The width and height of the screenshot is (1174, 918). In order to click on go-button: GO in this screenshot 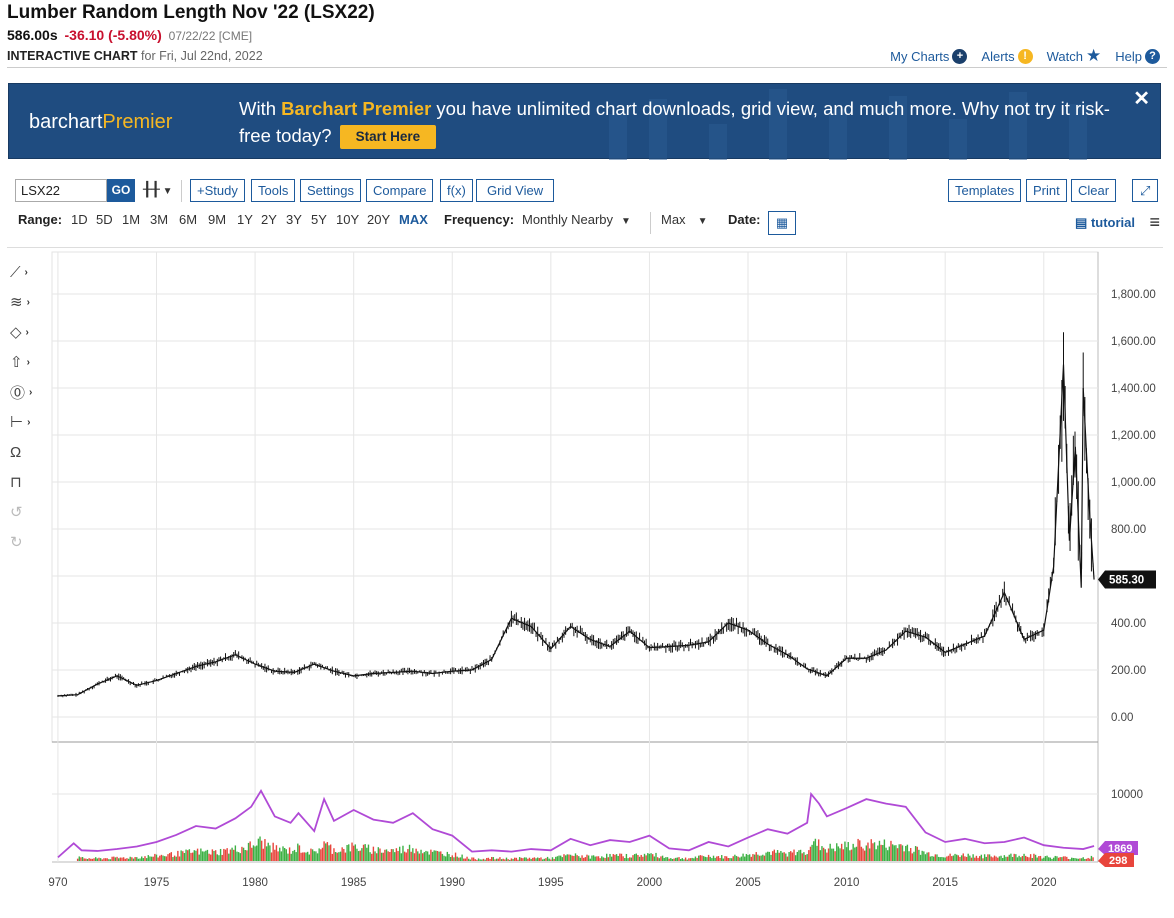, I will do `click(121, 190)`.